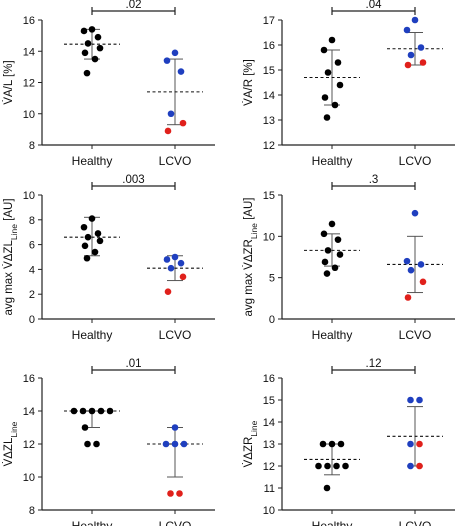  I want to click on y-axis-title-unit: [AU], so click(249, 211).